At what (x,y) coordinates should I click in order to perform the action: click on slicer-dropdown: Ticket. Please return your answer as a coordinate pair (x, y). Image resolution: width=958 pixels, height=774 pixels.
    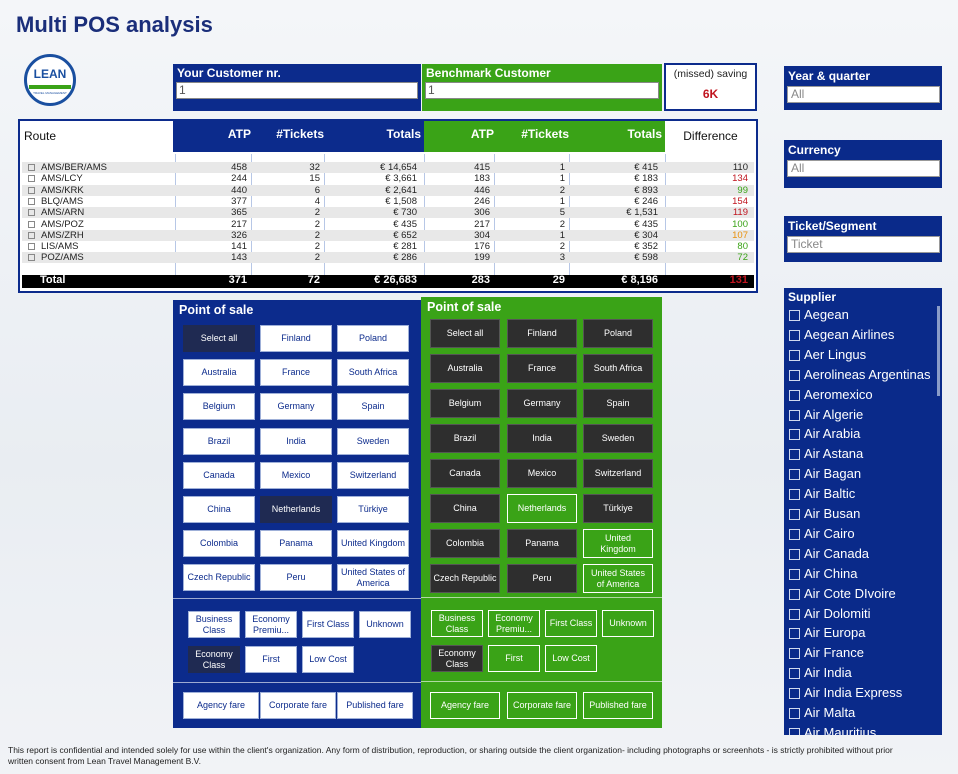
    Looking at the image, I should click on (863, 244).